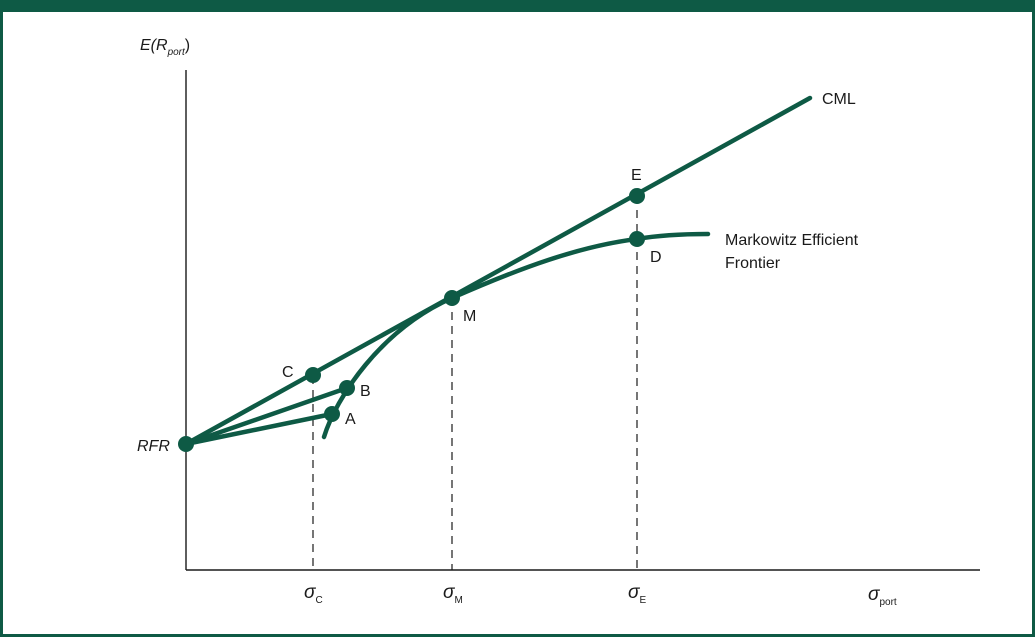 This screenshot has height=637, width=1035. Describe the element at coordinates (637, 196) in the screenshot. I see `point-e` at that location.